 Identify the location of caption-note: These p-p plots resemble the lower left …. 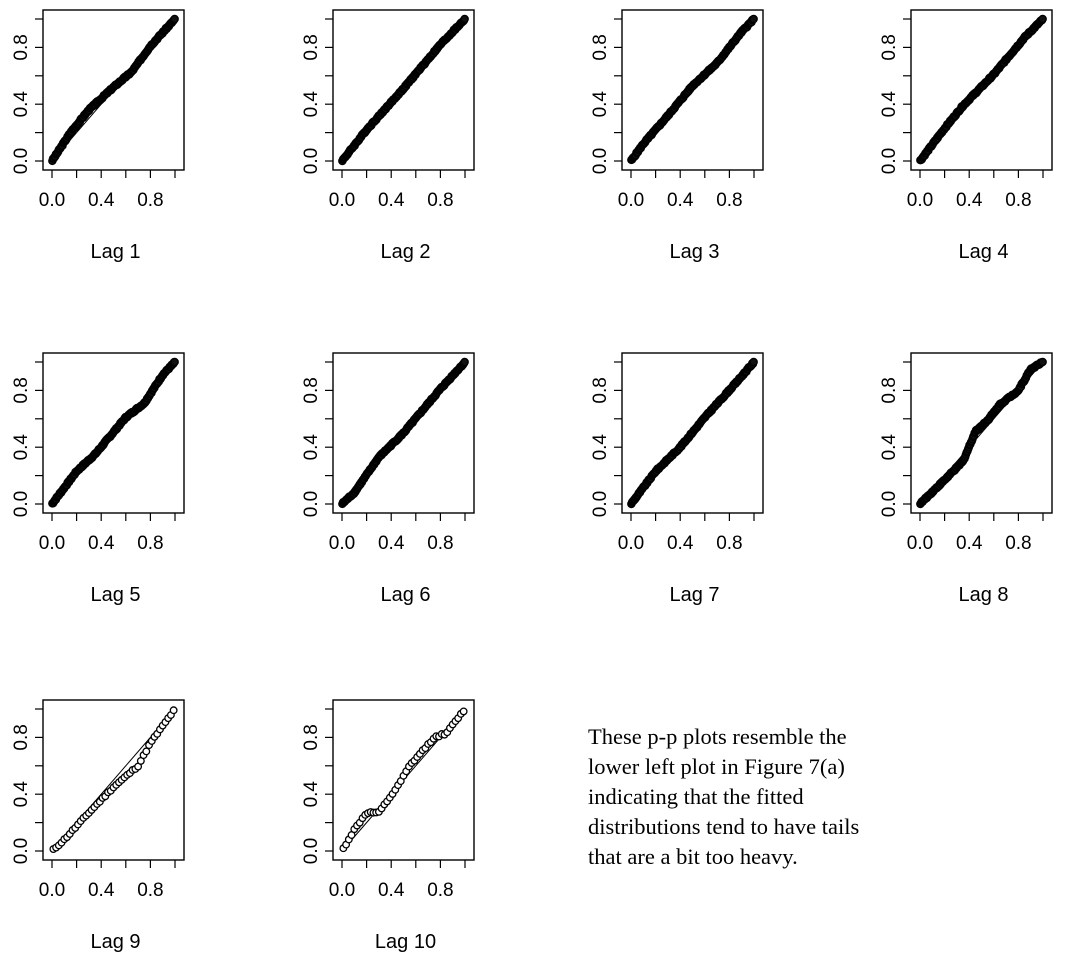
(751, 798).